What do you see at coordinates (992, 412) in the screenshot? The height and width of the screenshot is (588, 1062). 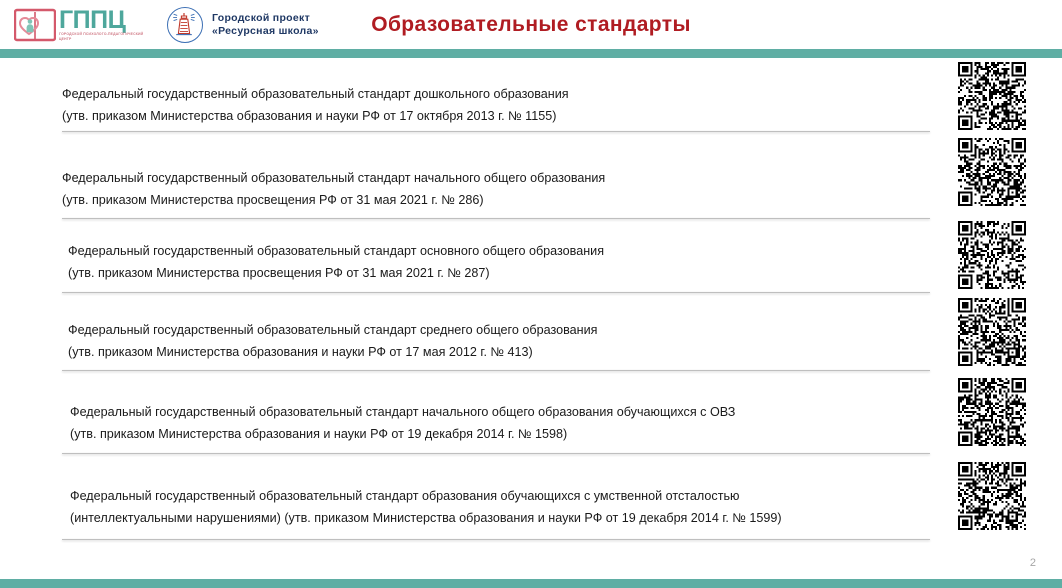 I see `qr-code-fgos-ovz` at bounding box center [992, 412].